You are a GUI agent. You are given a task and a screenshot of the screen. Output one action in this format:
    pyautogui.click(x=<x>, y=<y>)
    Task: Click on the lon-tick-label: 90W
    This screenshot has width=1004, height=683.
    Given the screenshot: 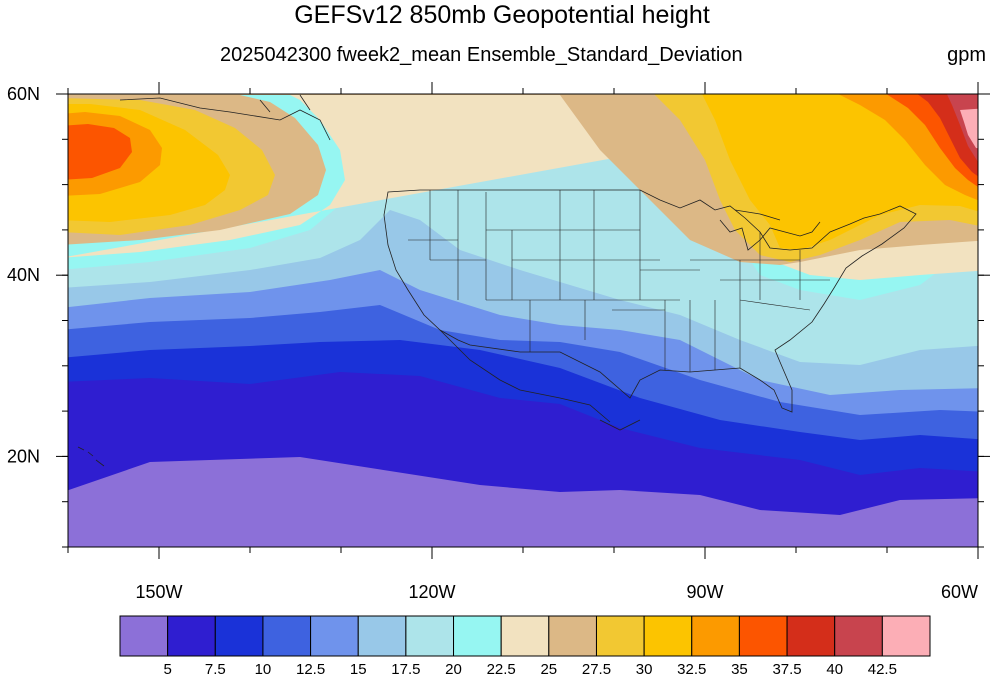 What is the action you would take?
    pyautogui.click(x=704, y=592)
    